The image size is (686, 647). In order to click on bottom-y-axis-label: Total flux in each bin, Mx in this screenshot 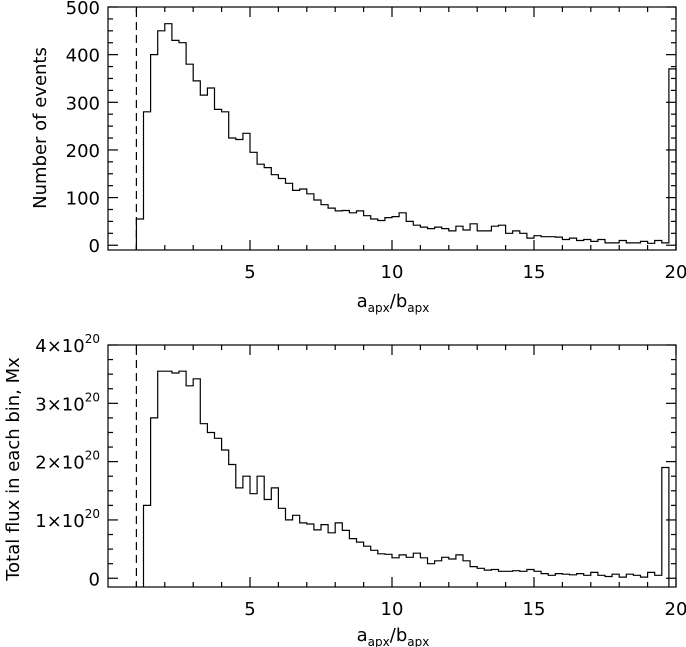, I will do `click(13, 469)`.